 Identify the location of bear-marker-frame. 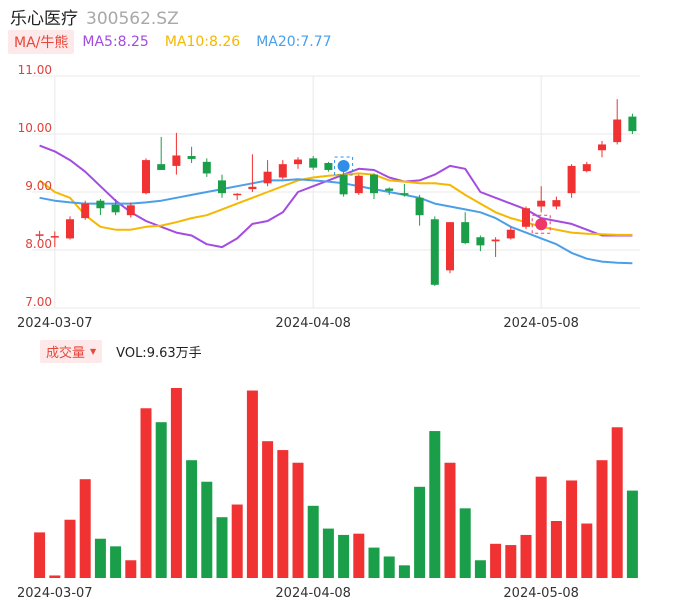
(541, 224).